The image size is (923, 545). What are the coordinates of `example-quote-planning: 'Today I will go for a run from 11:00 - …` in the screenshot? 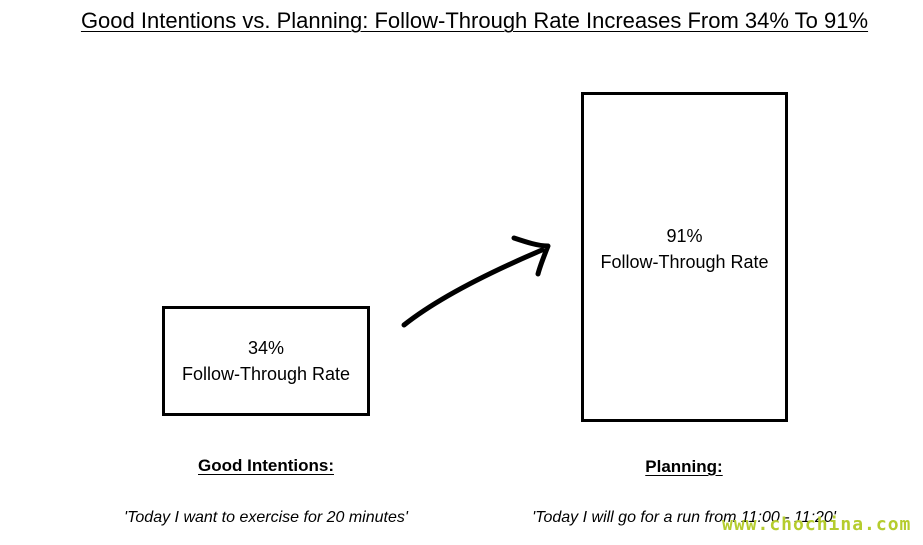 It's located at (684, 517).